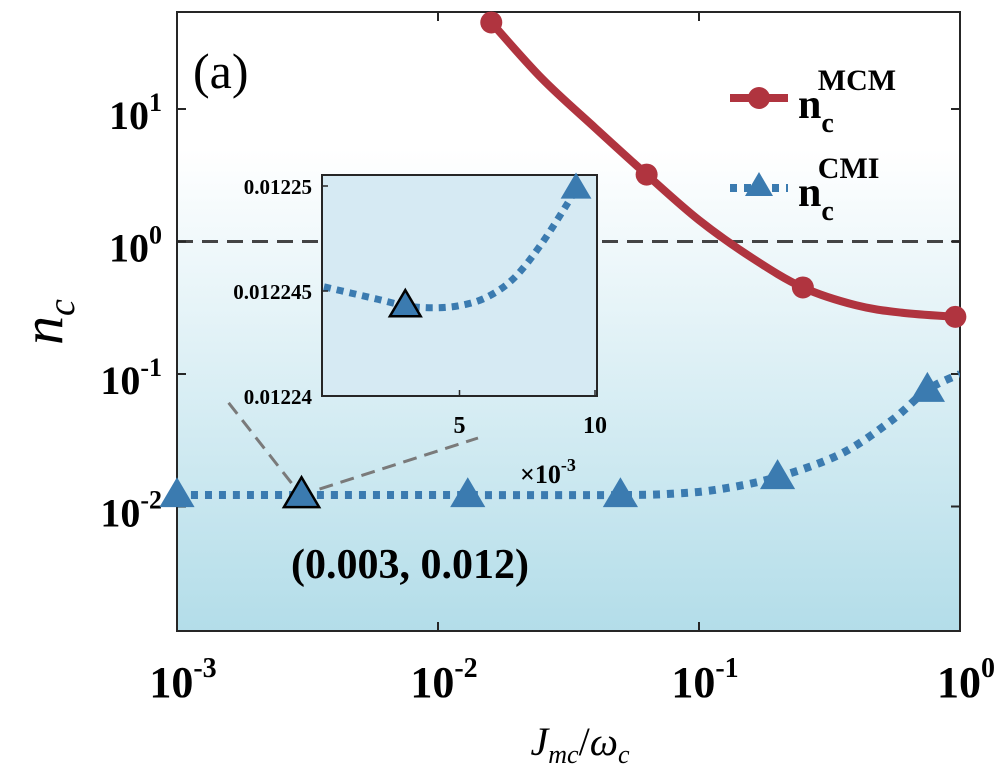 This screenshot has width=997, height=774. What do you see at coordinates (576, 185) in the screenshot?
I see `inset-marker` at bounding box center [576, 185].